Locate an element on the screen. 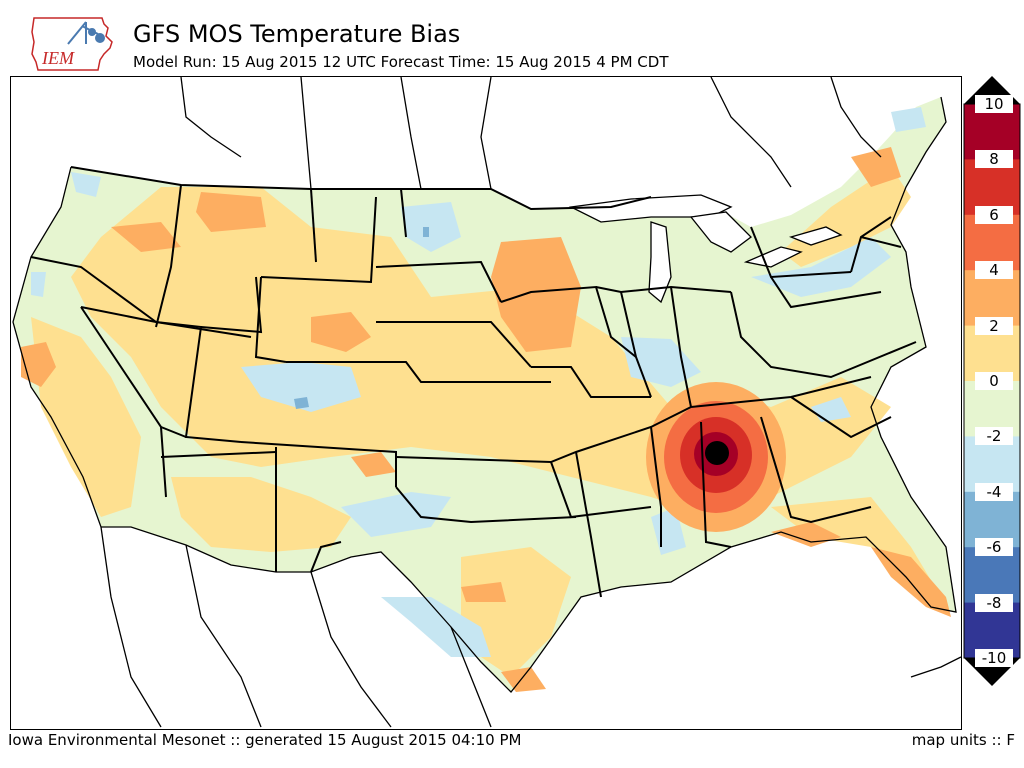 This screenshot has width=1024, height=768. legend-tick-label: 0 is located at coordinates (994, 381).